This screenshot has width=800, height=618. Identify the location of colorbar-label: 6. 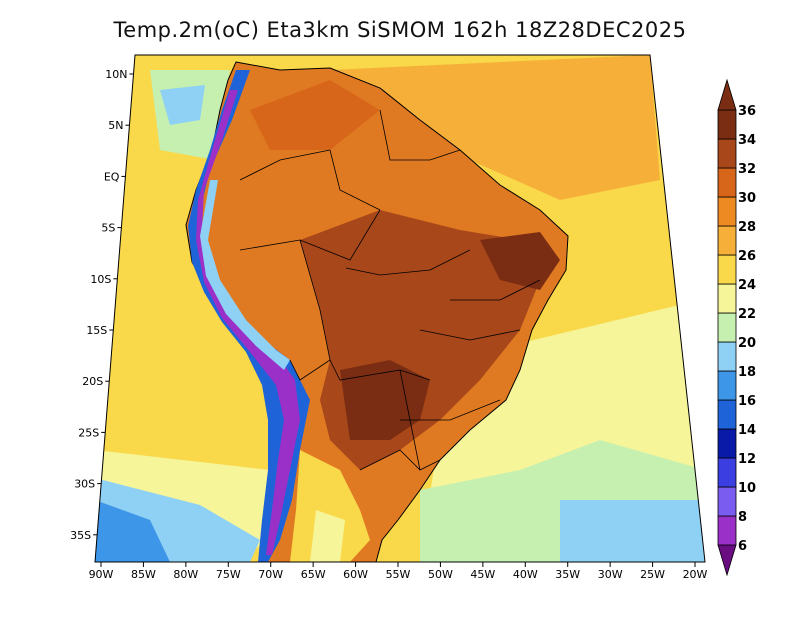
(742, 546).